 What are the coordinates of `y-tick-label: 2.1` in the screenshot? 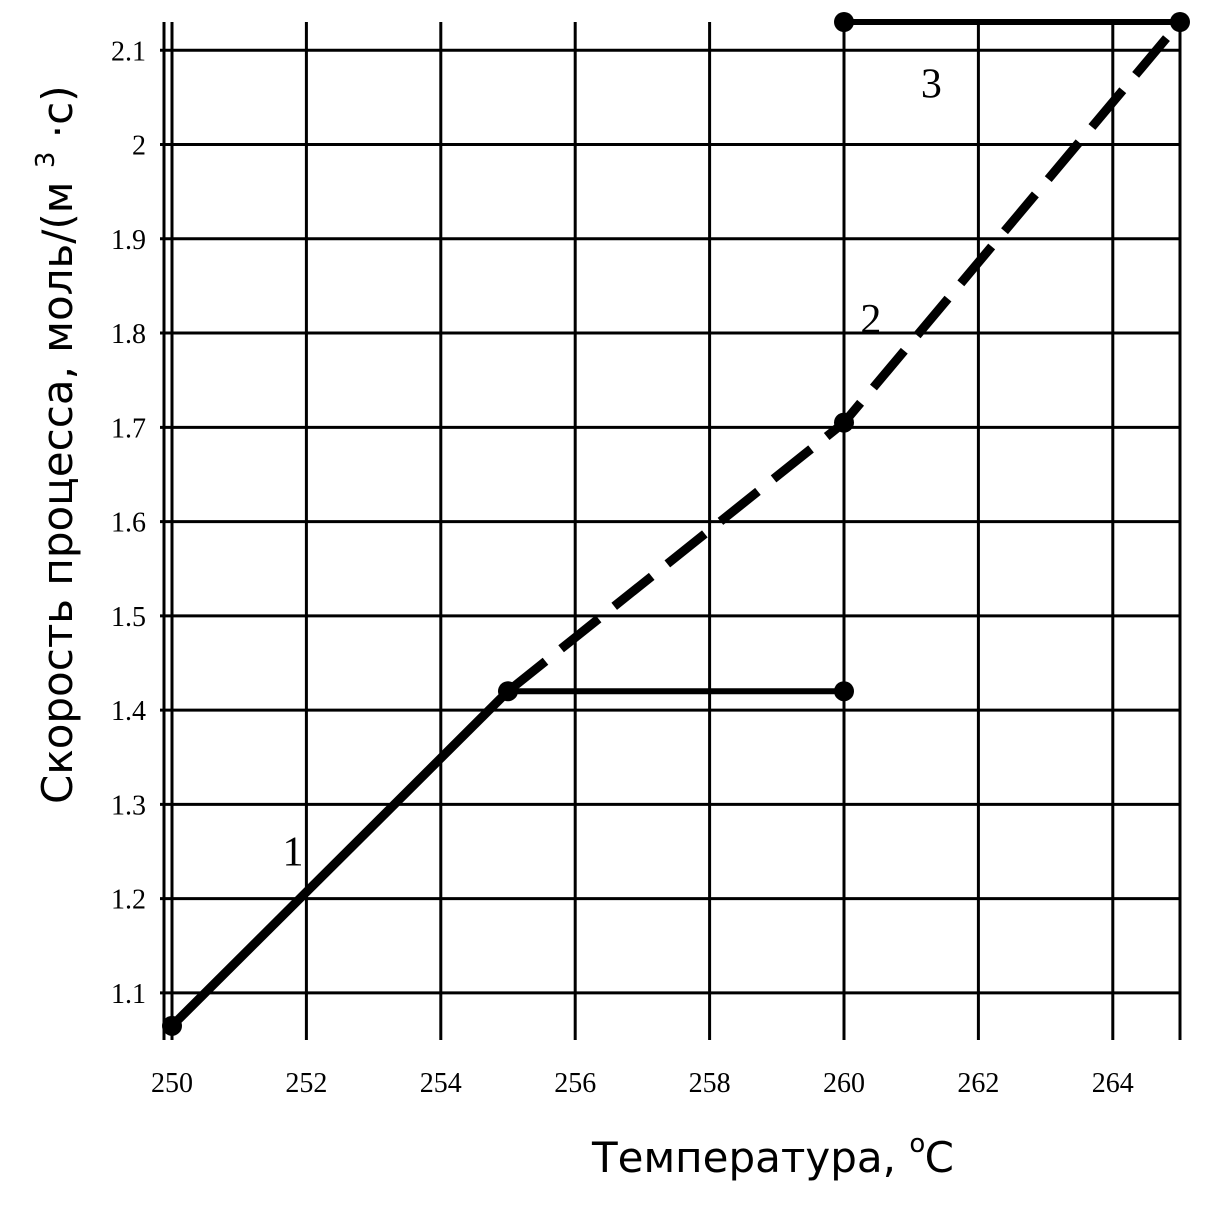 It's located at (128, 51).